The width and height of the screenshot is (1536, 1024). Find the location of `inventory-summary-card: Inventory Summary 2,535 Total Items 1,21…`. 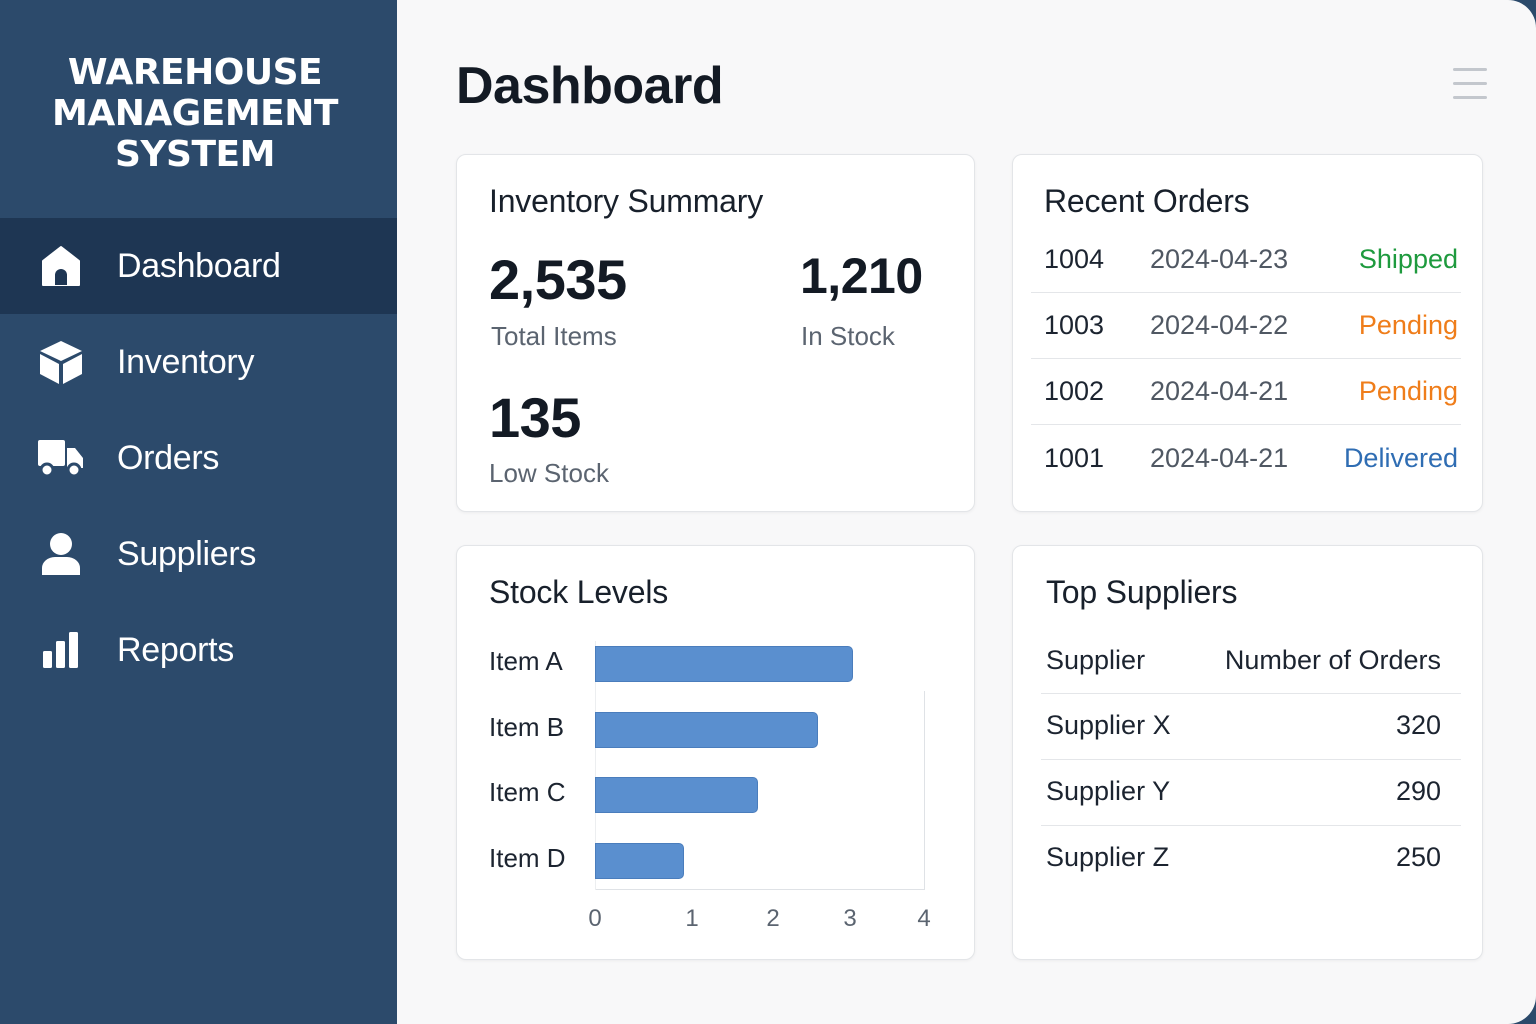

inventory-summary-card: Inventory Summary 2,535 Total Items 1,21… is located at coordinates (715, 333).